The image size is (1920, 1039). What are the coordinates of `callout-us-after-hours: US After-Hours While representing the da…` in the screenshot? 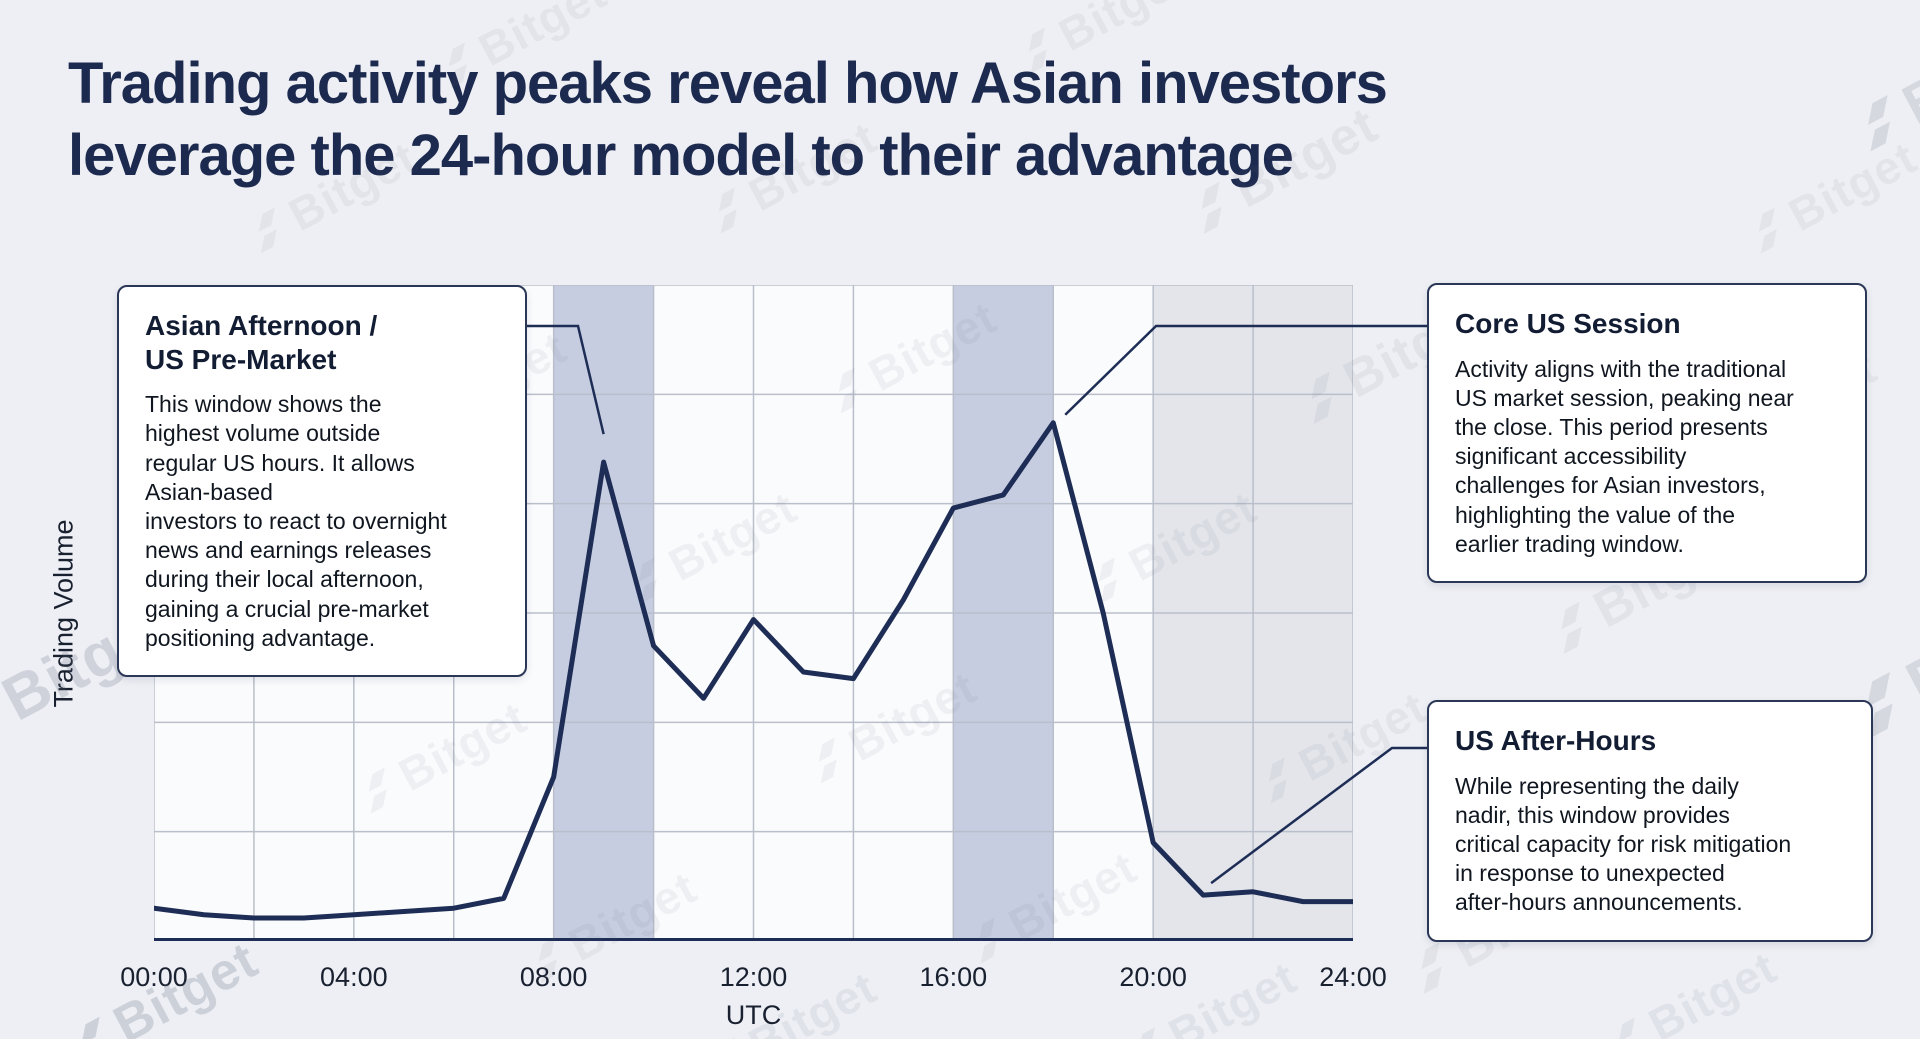 It's located at (1650, 821).